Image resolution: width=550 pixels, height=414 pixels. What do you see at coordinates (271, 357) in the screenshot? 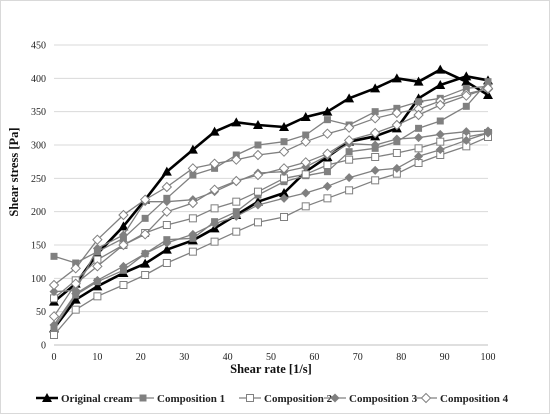
I see `x-tick-label: 50` at bounding box center [271, 357].